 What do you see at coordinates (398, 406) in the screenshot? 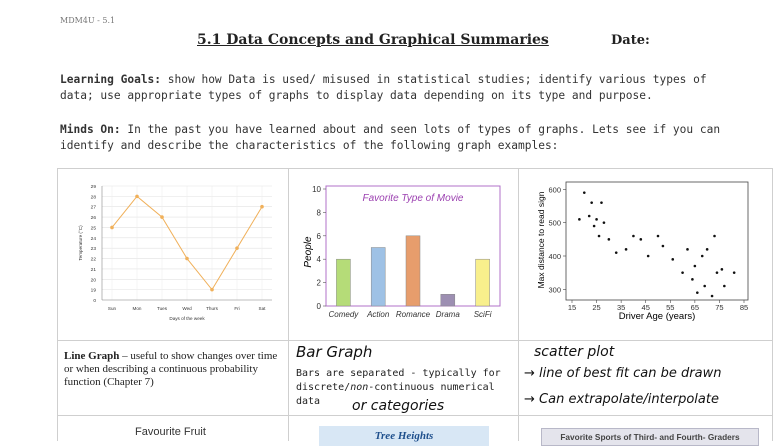
I see `bar-graph-handwriting-2: or categories` at bounding box center [398, 406].